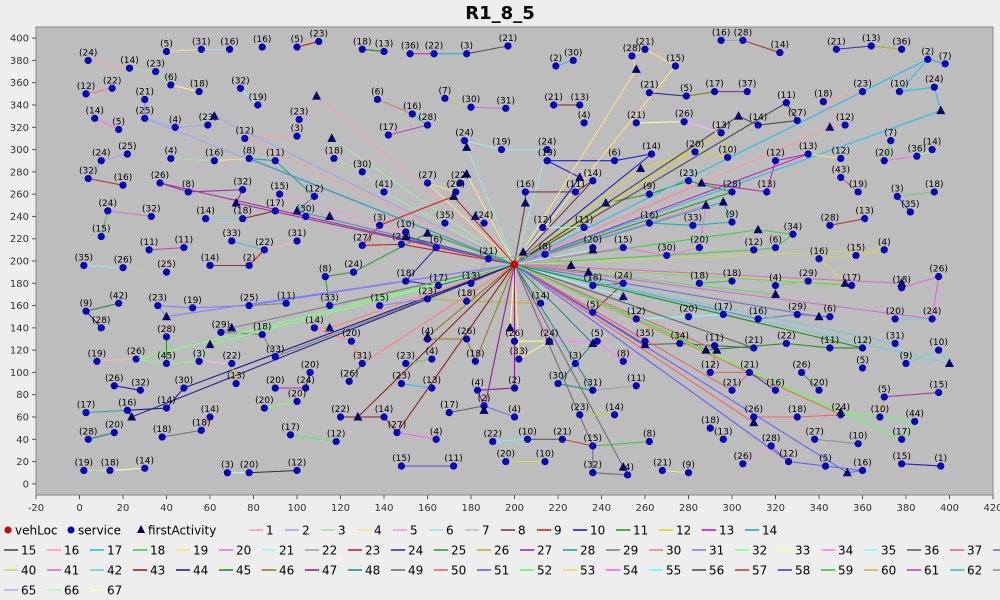  I want to click on legend-label: 30, so click(673, 551).